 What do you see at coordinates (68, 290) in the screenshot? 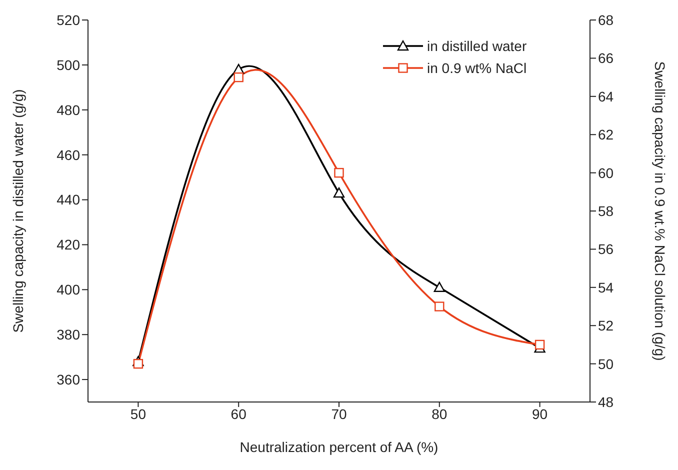
I see `y-tick-label: 400` at bounding box center [68, 290].